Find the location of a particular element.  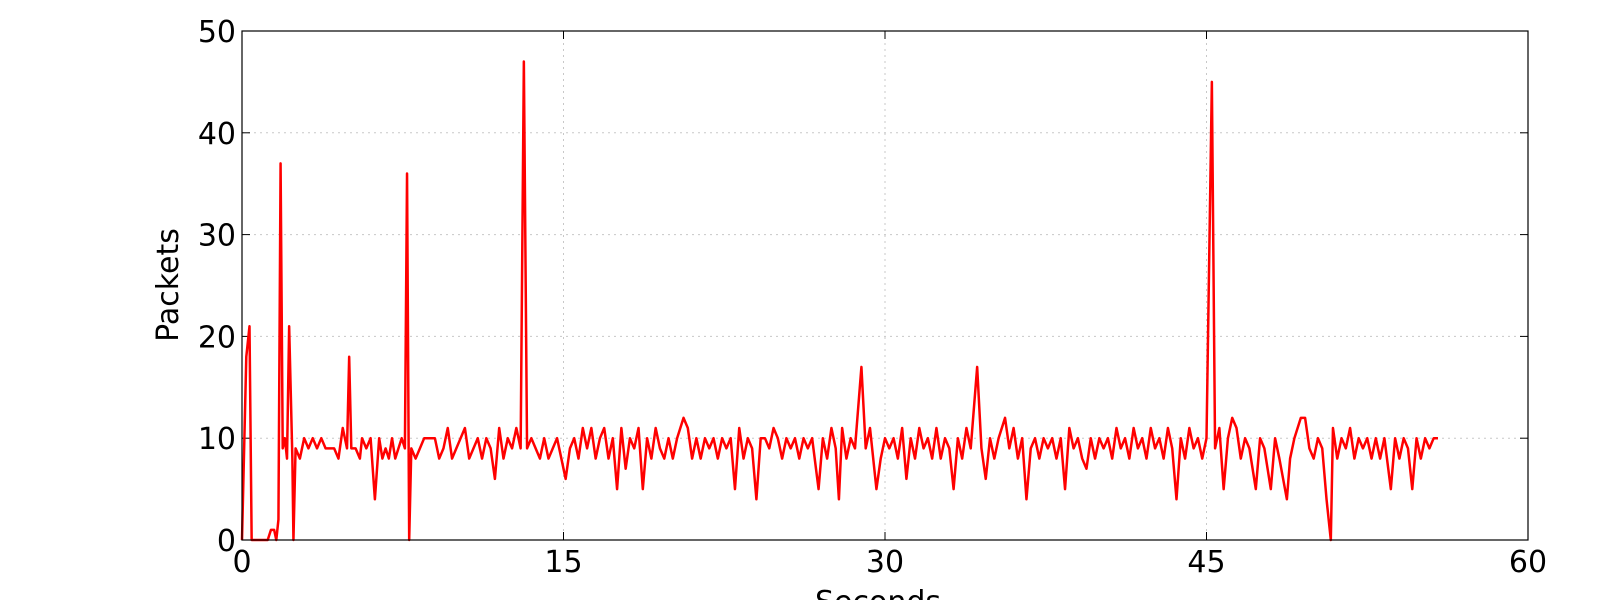

y-tick-label: 10 is located at coordinates (217, 439).